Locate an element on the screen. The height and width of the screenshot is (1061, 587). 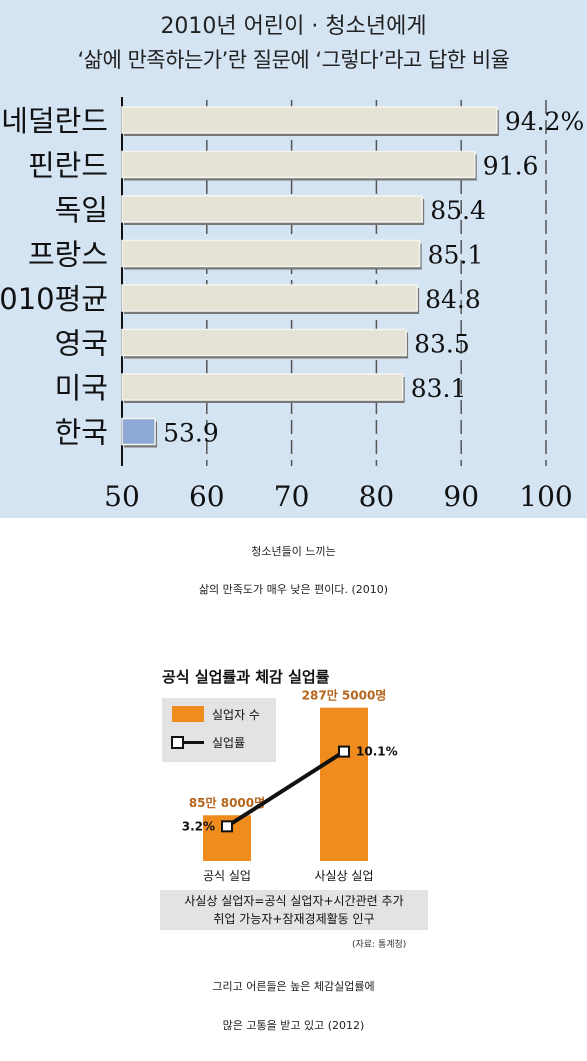
chart2-note: 사실상 실업자=공식 실업자+시간관련 추가 취업 가능자+잠재경제활동 인구 is located at coordinates (294, 910).